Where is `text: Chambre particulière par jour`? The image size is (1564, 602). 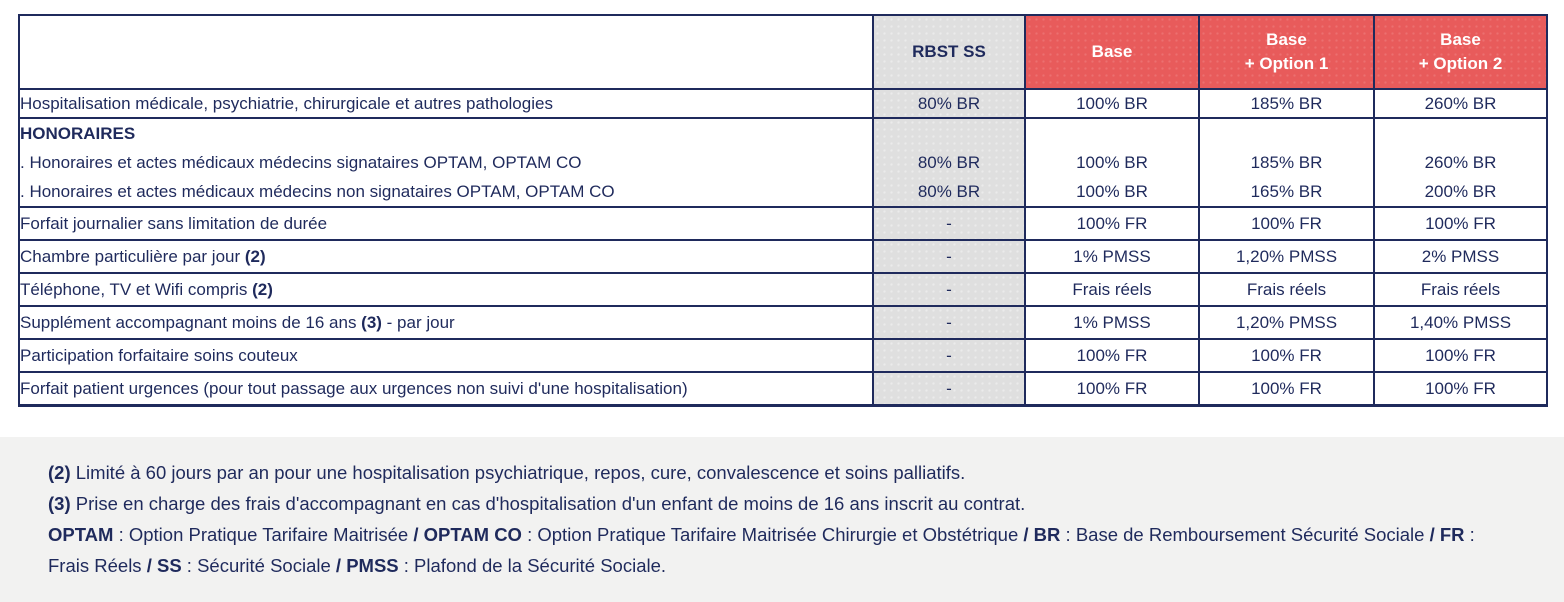 text: Chambre particulière par jour is located at coordinates (132, 256).